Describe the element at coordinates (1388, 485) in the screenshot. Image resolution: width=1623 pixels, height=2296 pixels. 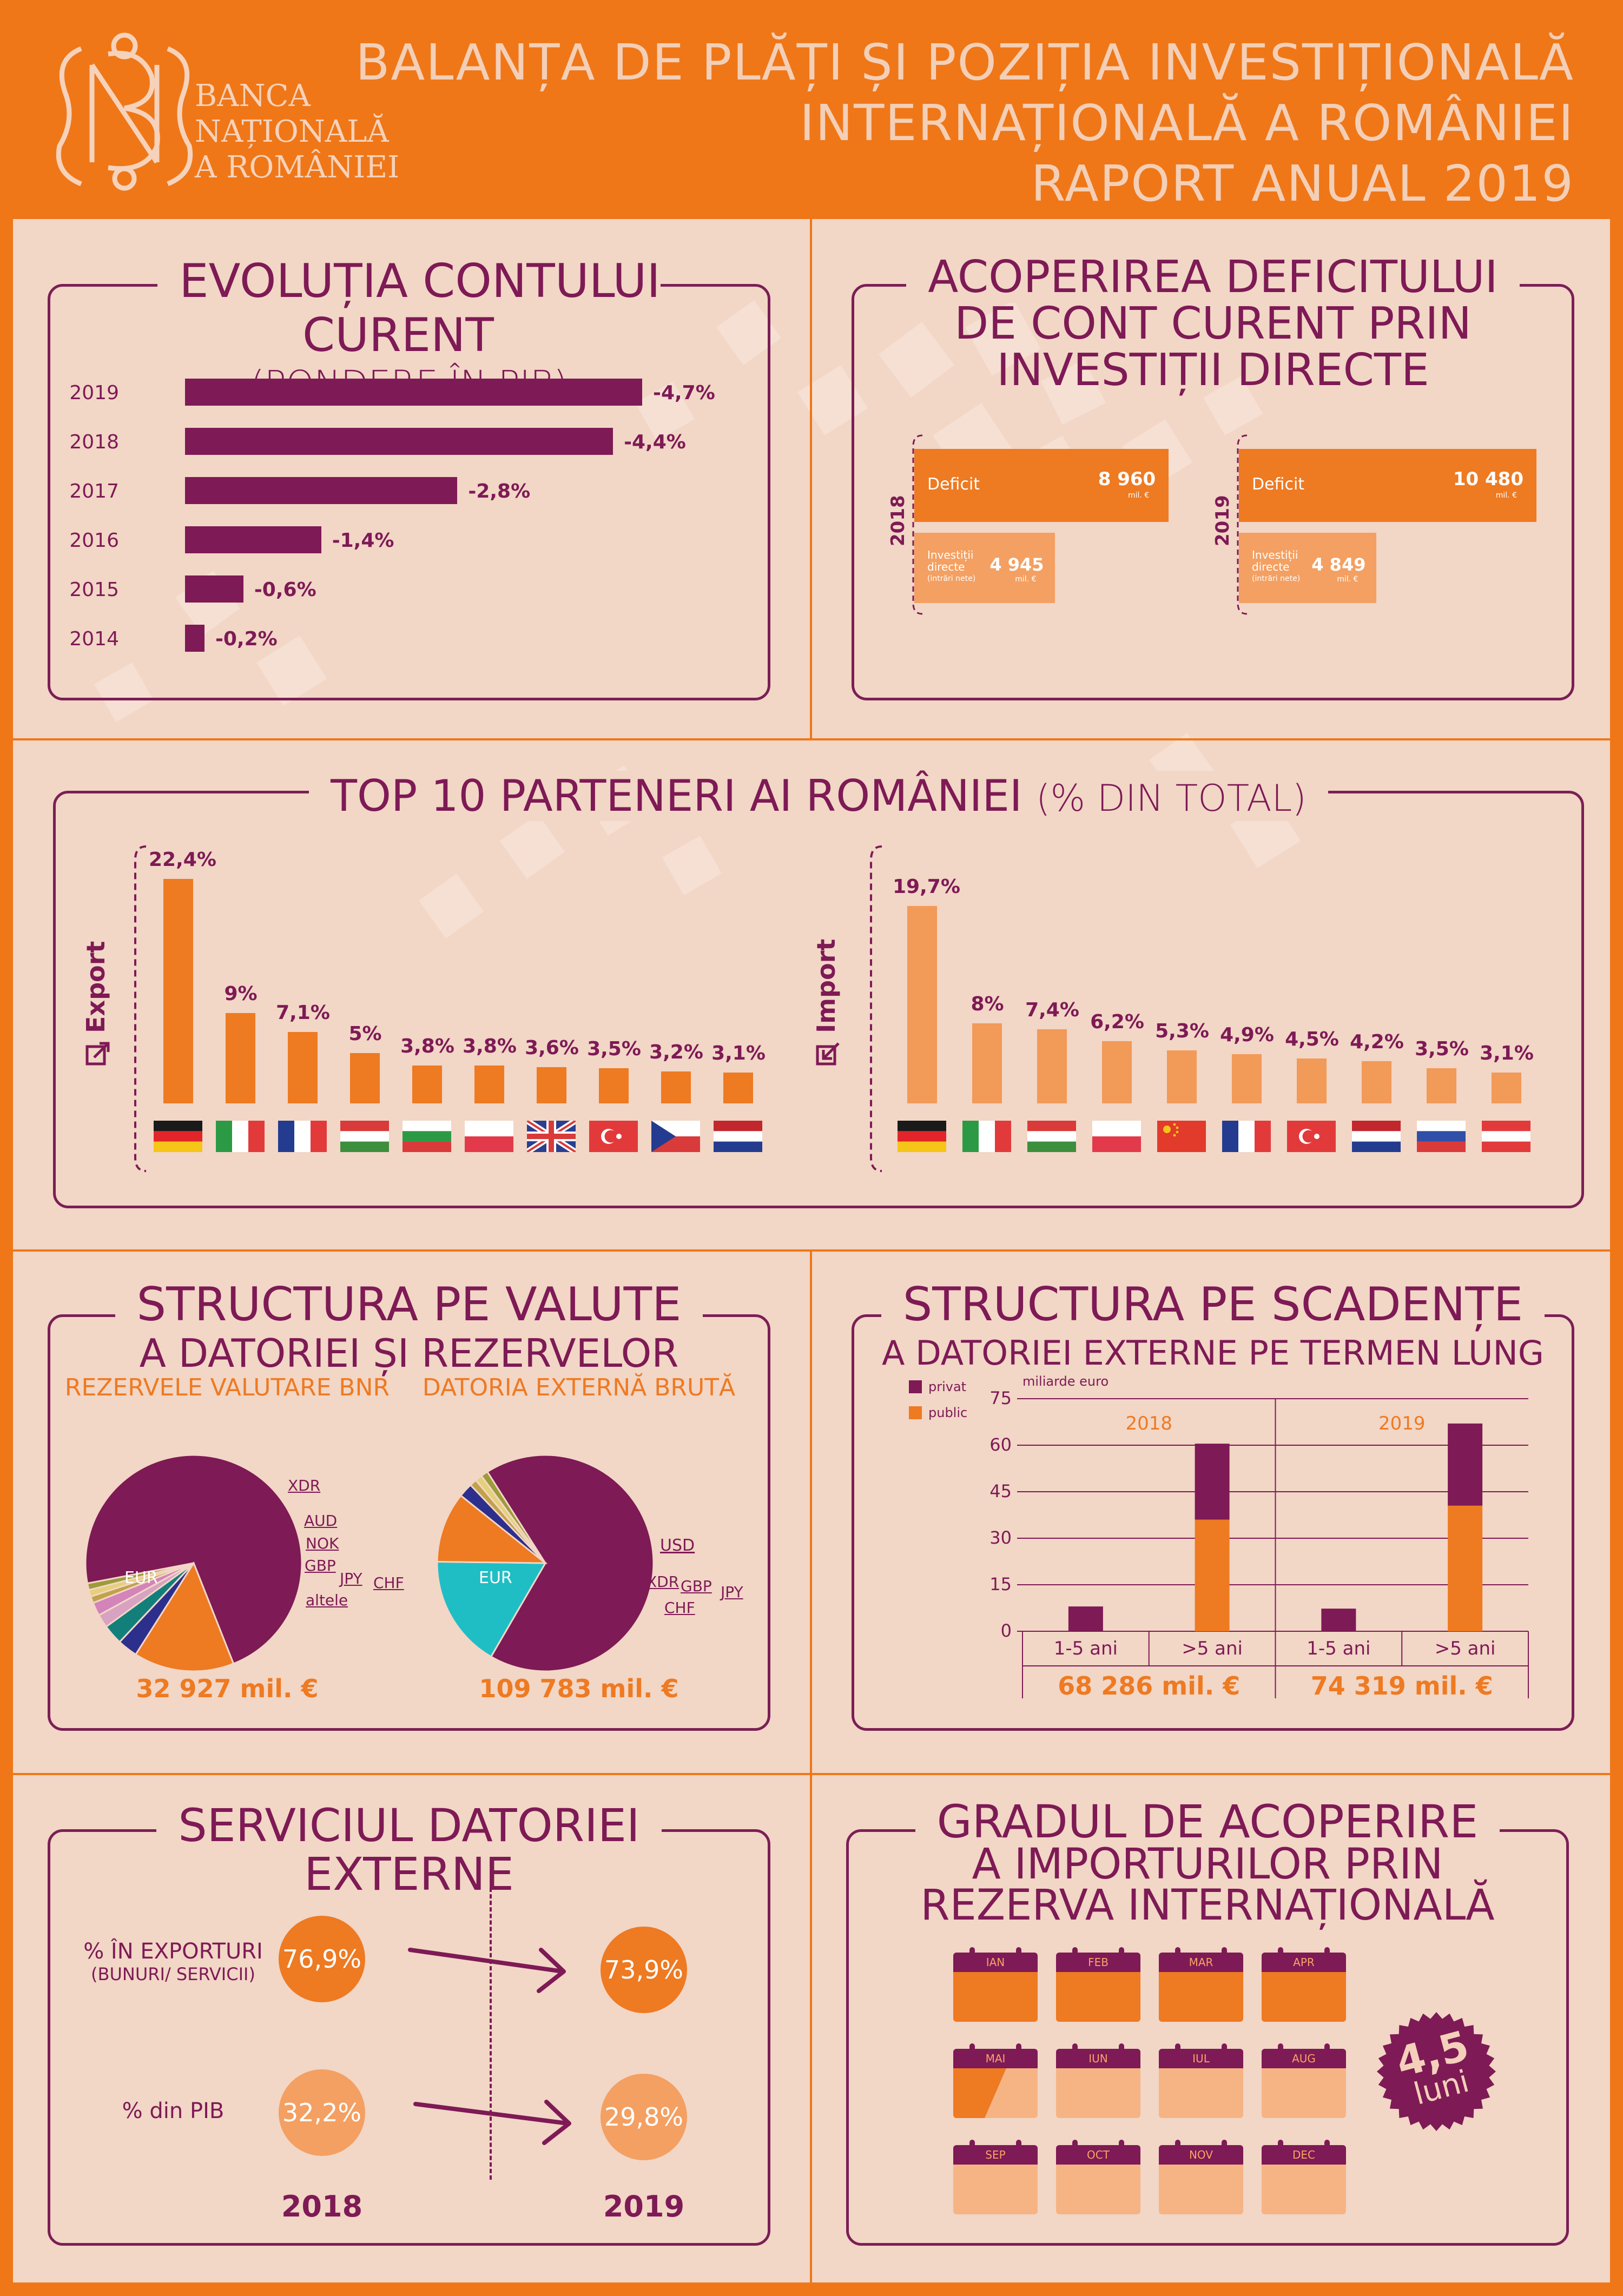
I see `deficit-bar: Deficit 10 480 mil. €` at that location.